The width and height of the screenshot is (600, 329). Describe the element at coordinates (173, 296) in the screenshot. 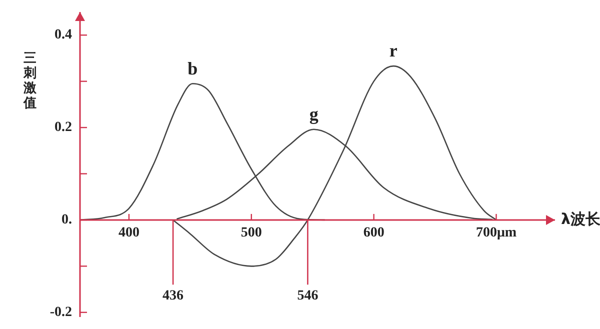

I see `ref-line-label: 436` at that location.